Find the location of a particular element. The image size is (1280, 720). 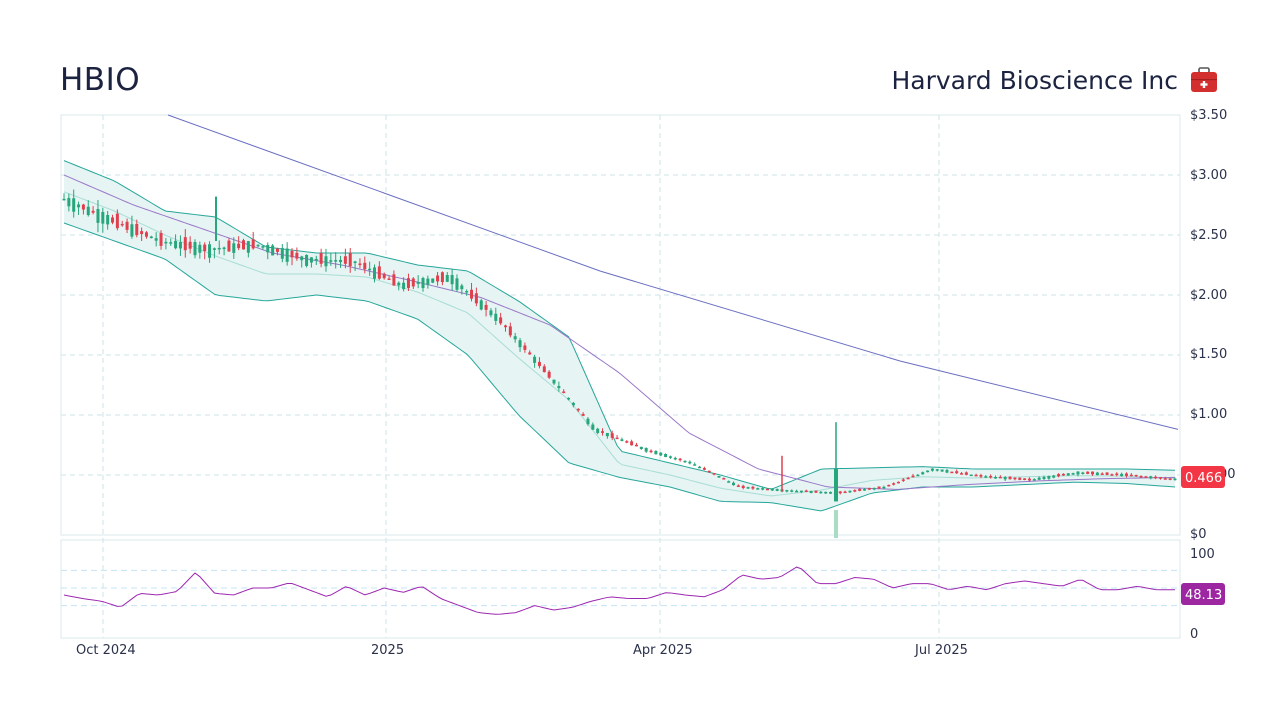

rsi-pane is located at coordinates (619, 590).